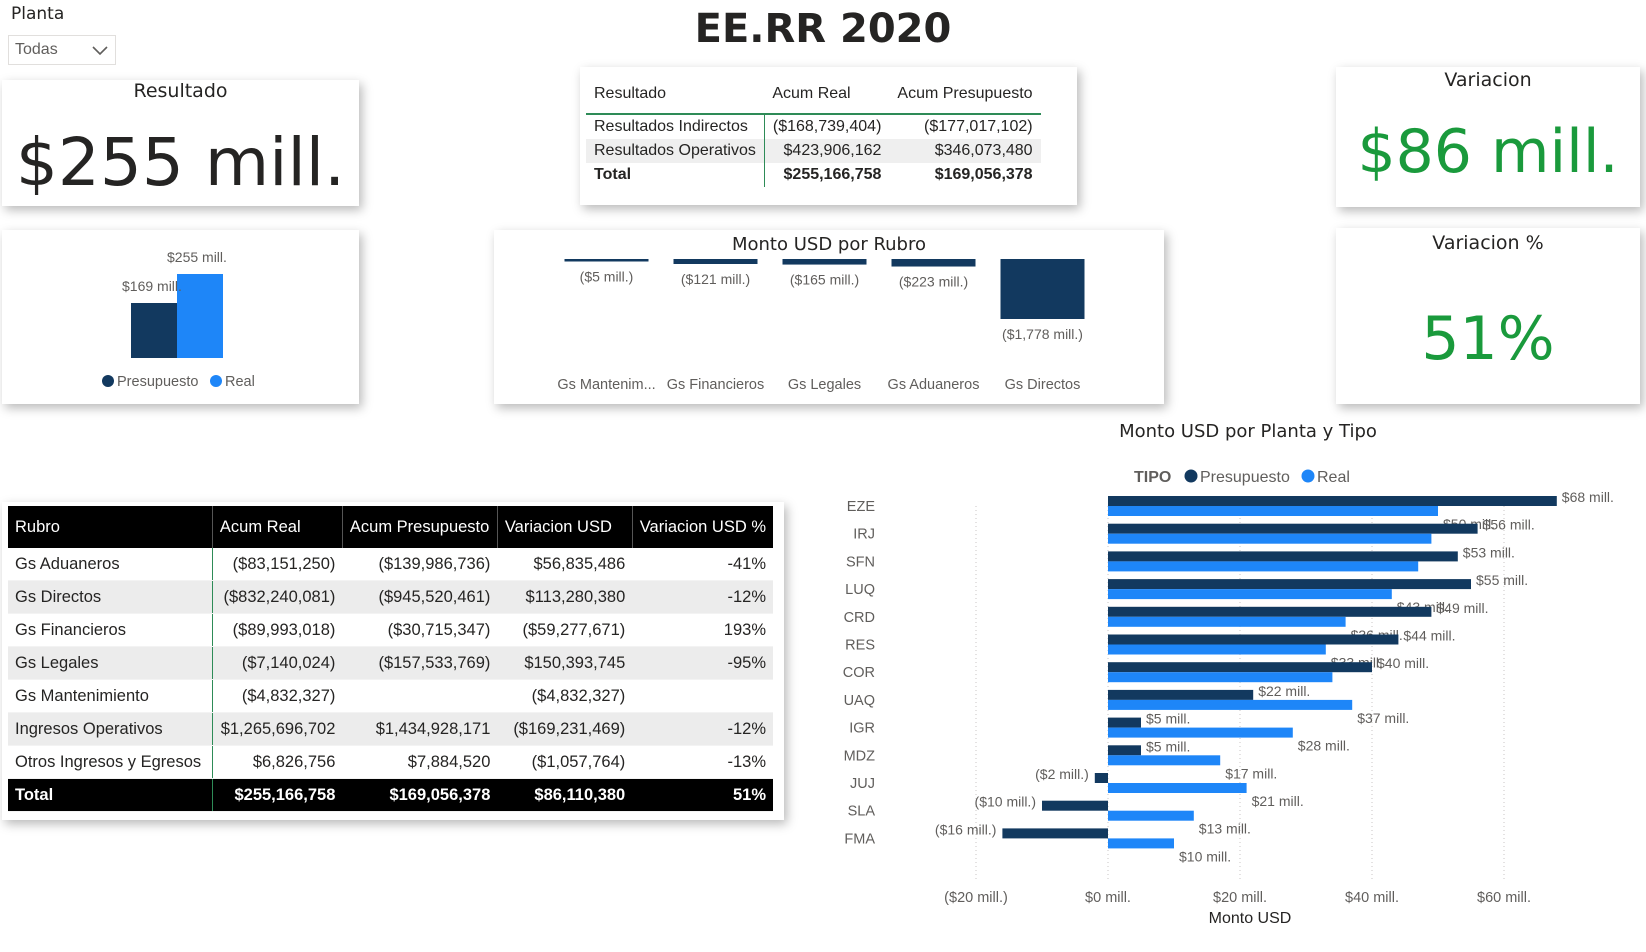 Image resolution: width=1646 pixels, height=952 pixels. I want to click on table-total-cell: $86,110,380, so click(565, 795).